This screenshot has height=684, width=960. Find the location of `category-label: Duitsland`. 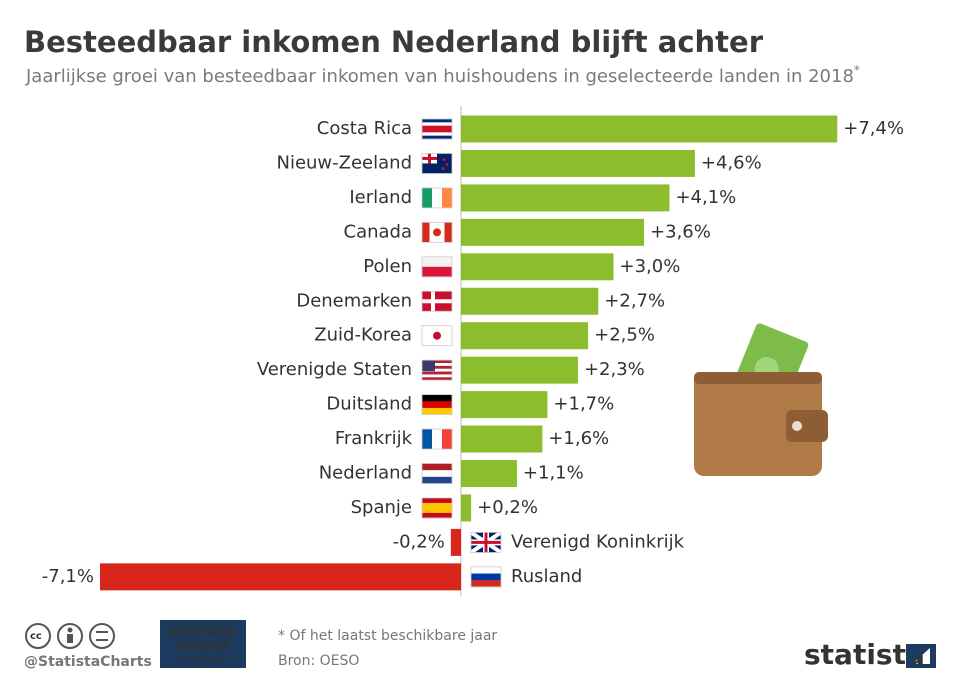

category-label: Duitsland is located at coordinates (369, 404).